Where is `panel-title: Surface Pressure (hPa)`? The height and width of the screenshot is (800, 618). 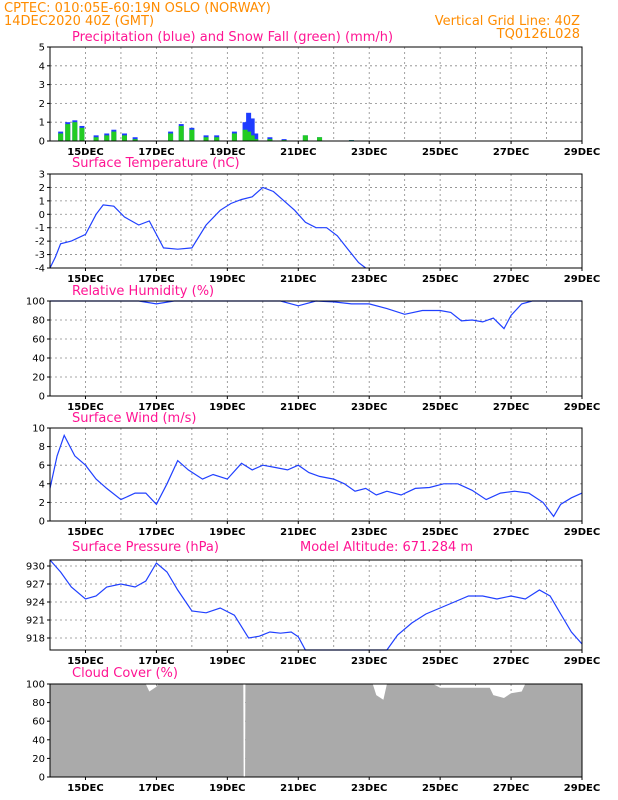
panel-title: Surface Pressure (hPa) is located at coordinates (145, 547).